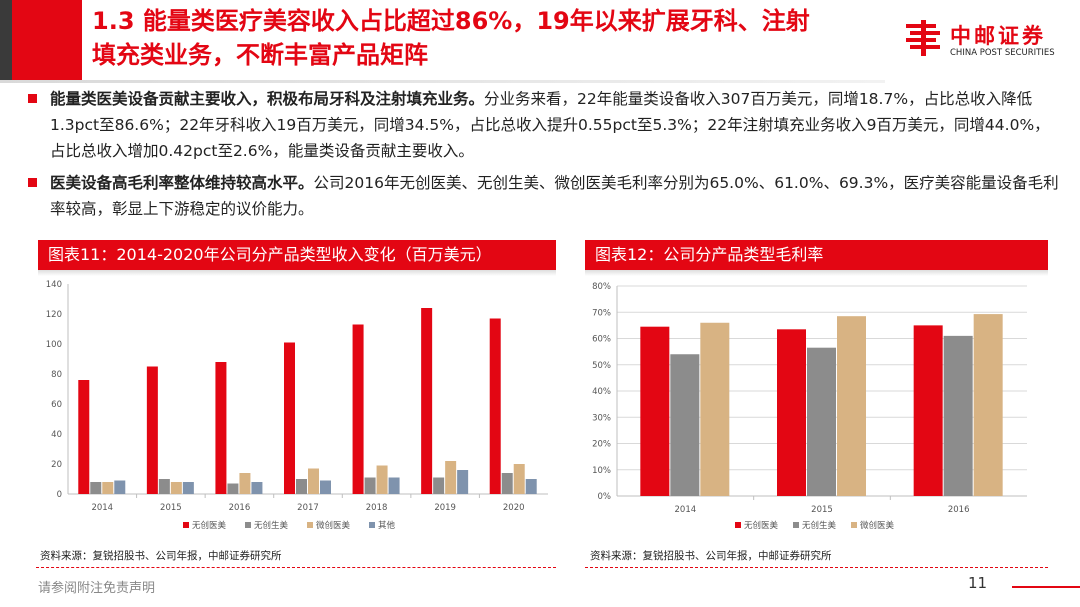 Image resolution: width=1080 pixels, height=607 pixels. I want to click on bar-微创医美-2016, so click(988, 405).